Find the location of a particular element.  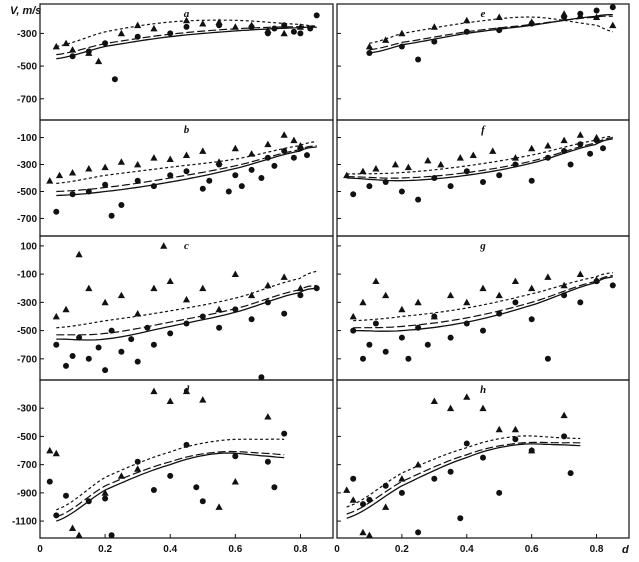

panel-a-label: a is located at coordinates (187, 14).